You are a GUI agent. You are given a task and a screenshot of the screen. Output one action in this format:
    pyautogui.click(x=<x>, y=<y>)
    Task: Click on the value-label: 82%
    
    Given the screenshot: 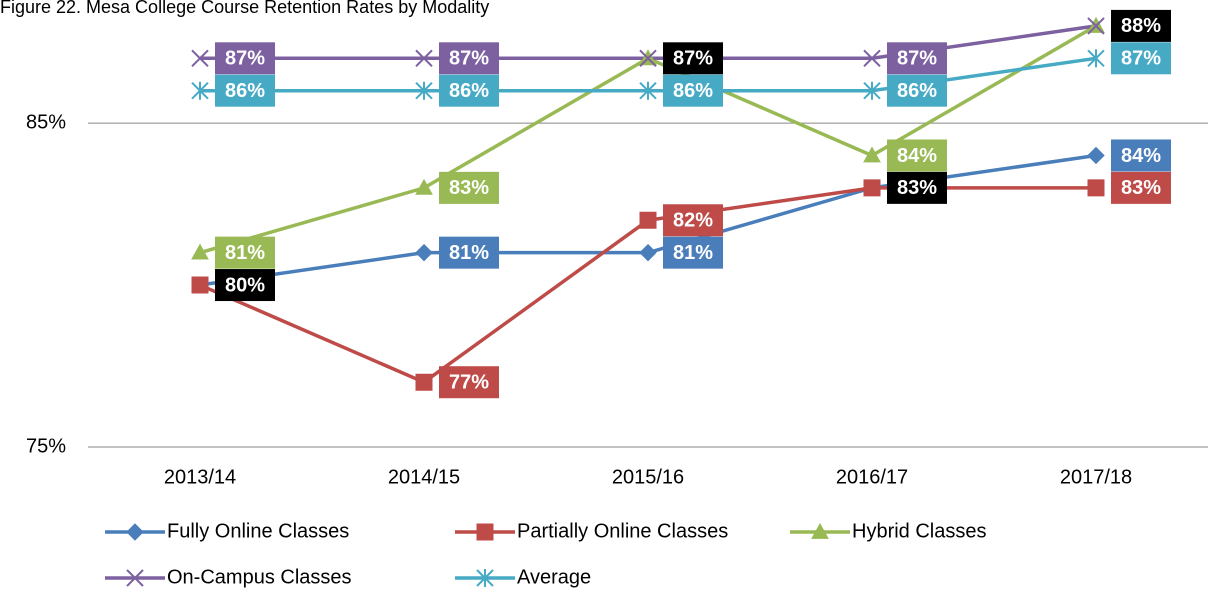 What is the action you would take?
    pyautogui.click(x=693, y=221)
    